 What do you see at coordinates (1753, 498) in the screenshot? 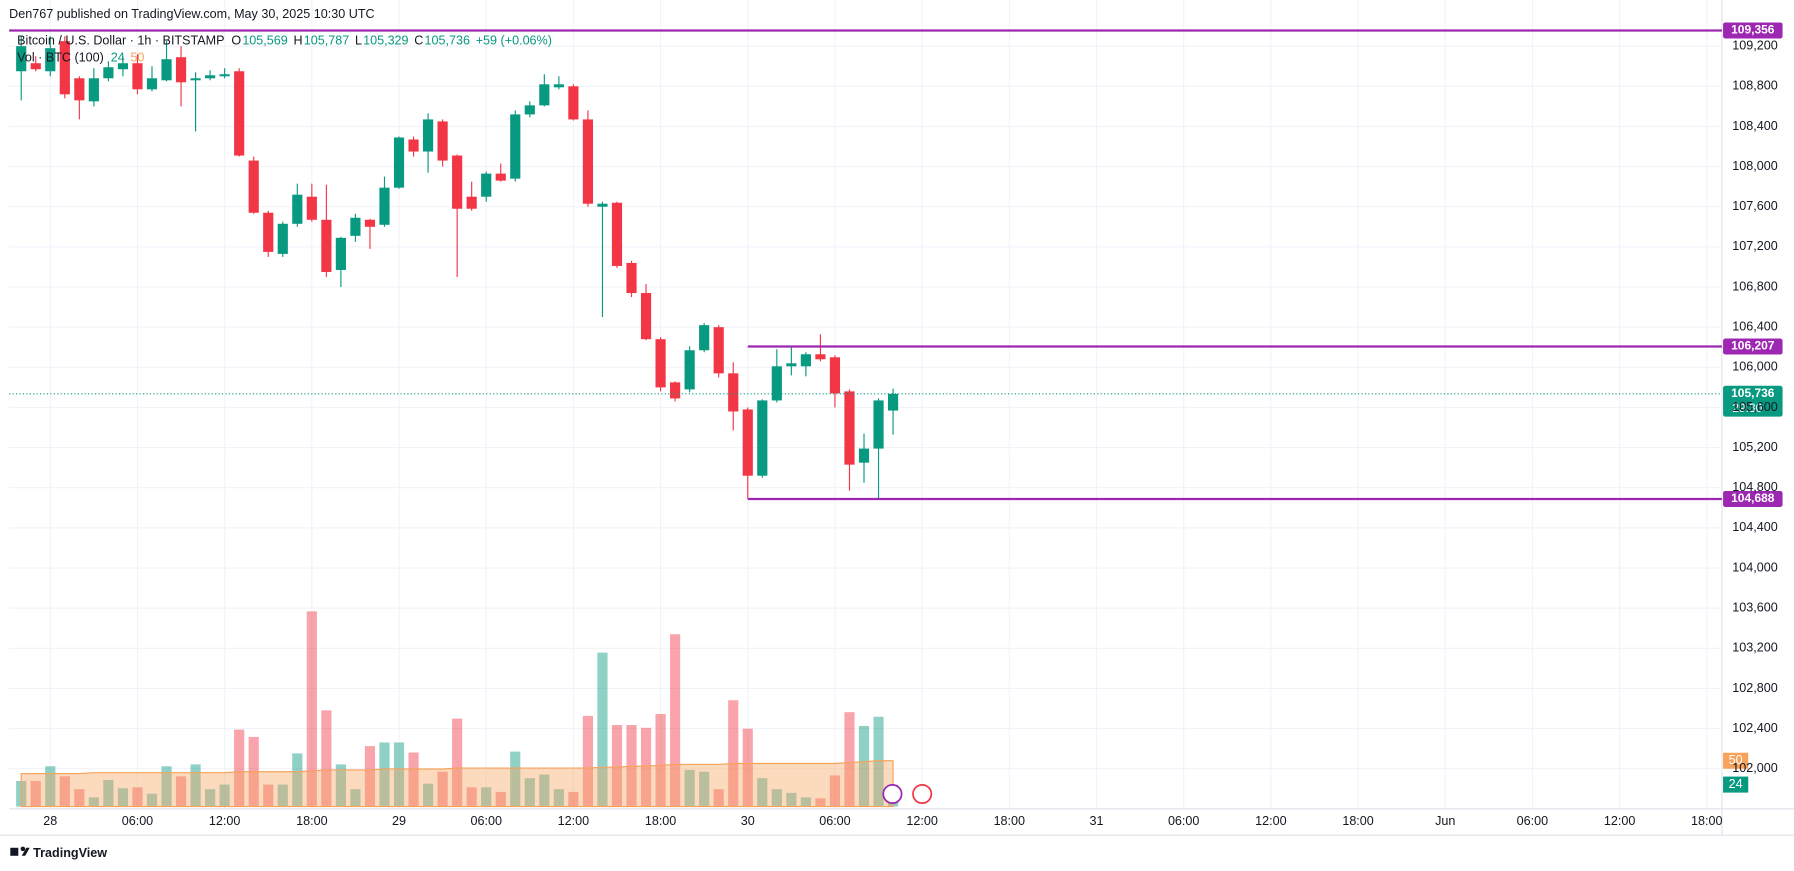
I see `level-label: 104,688` at bounding box center [1753, 498].